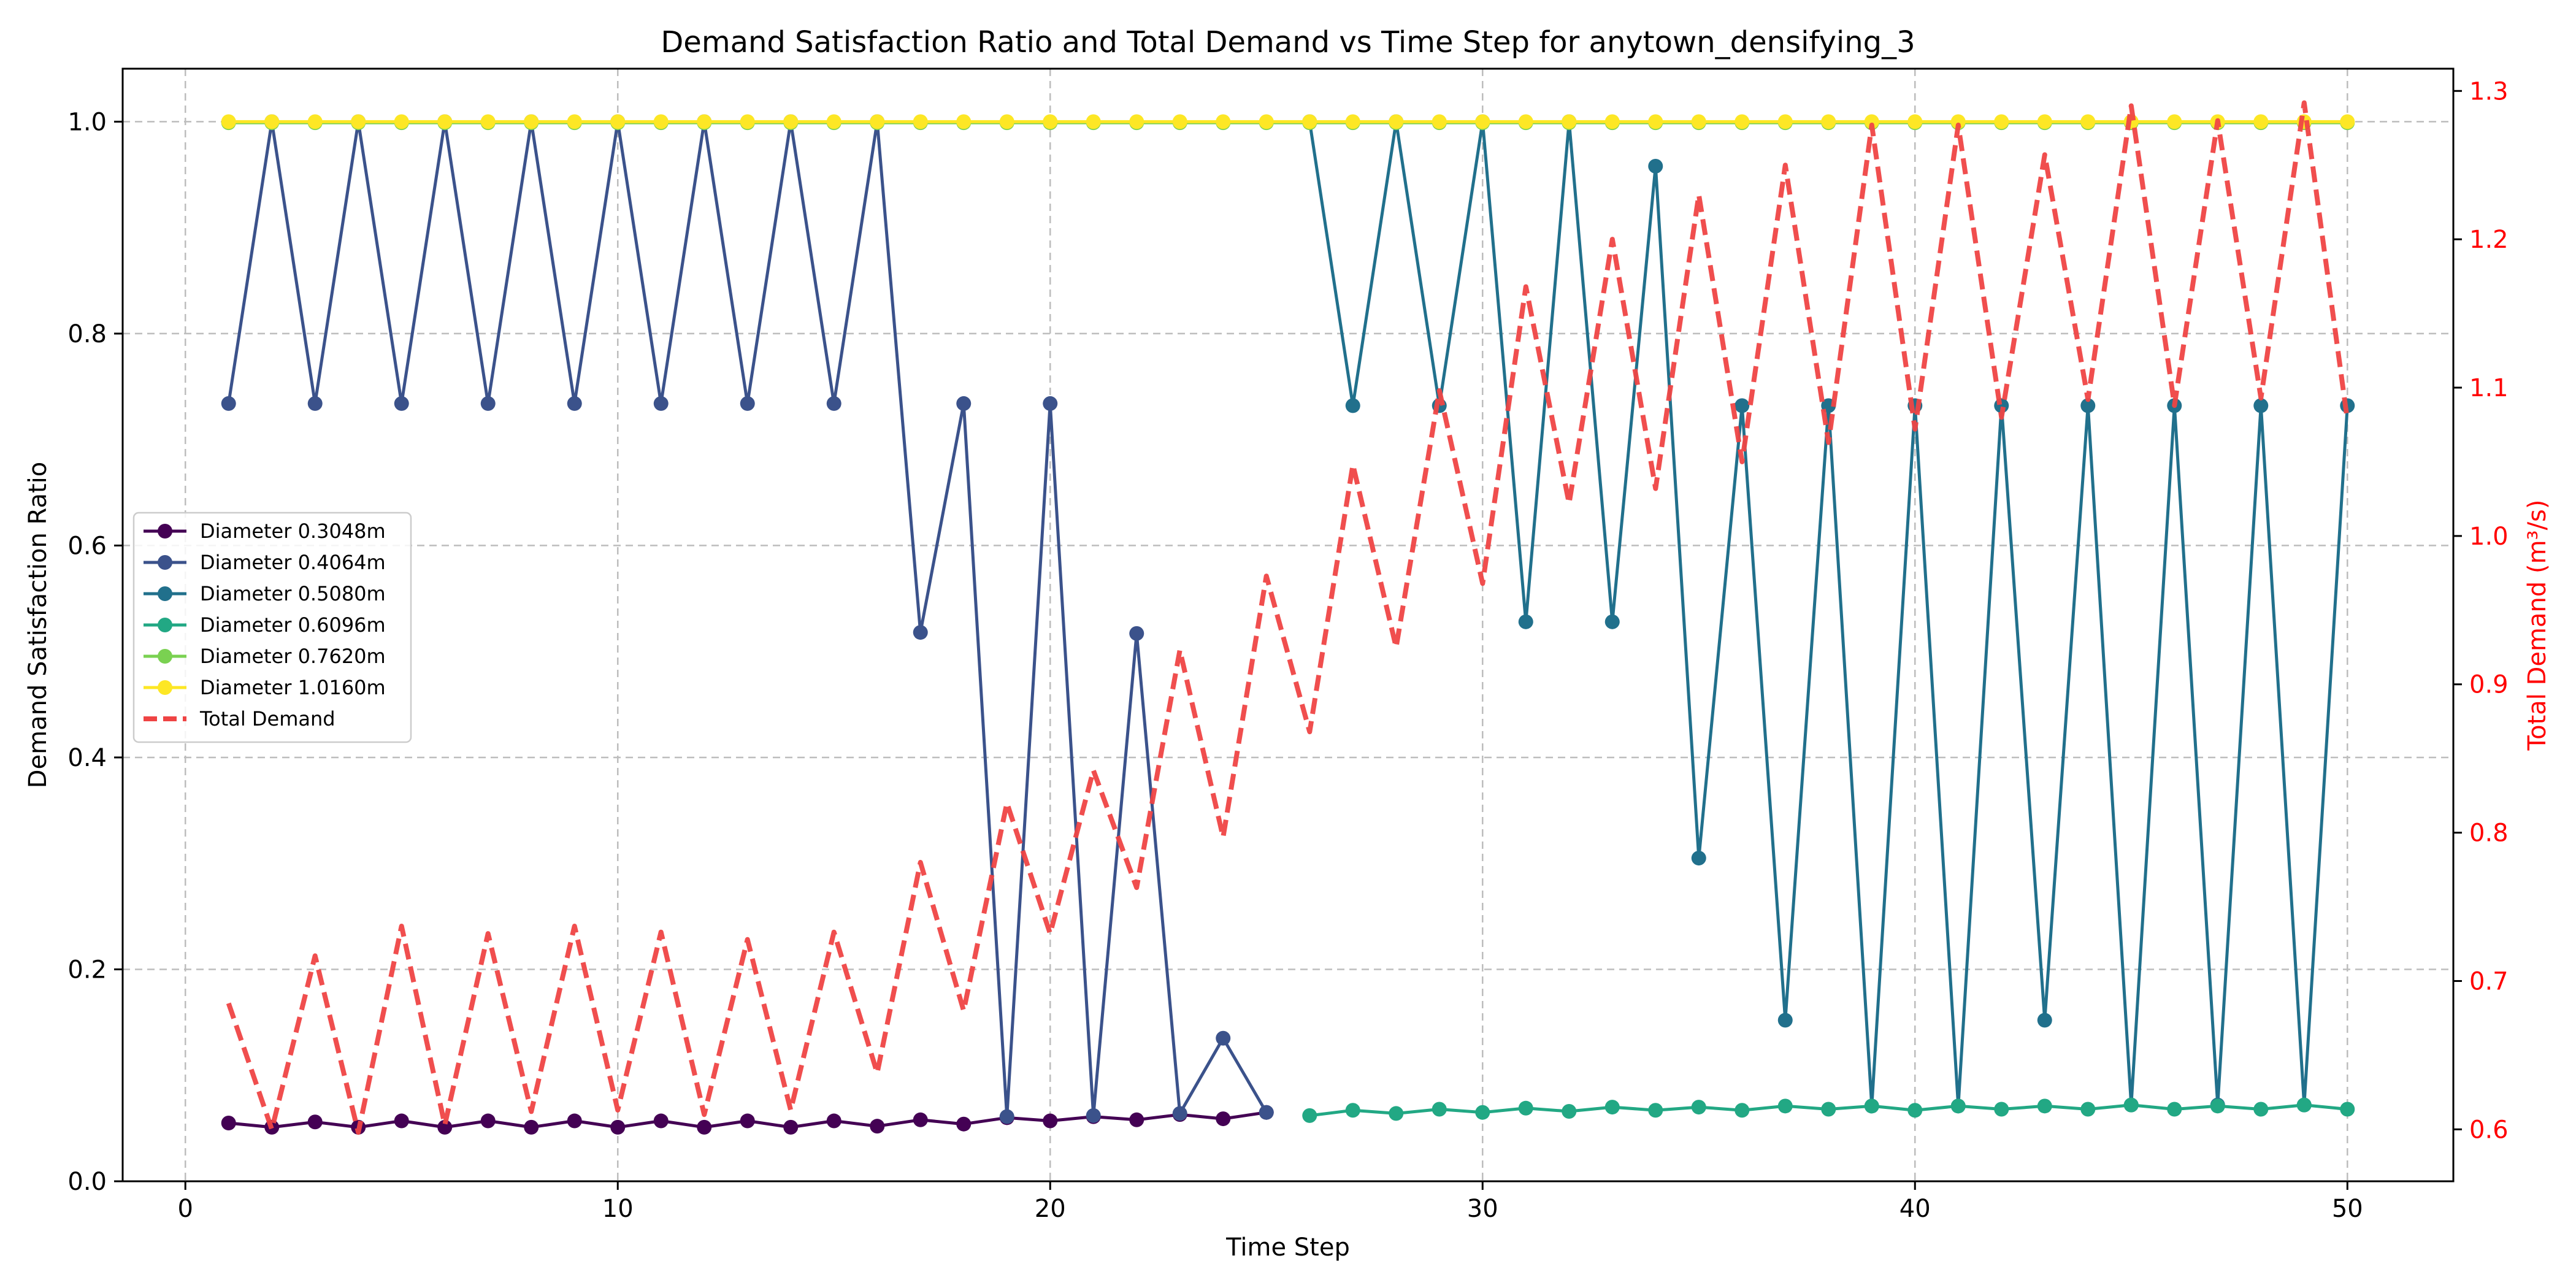 The image size is (2576, 1288). I want to click on legend-item: Diameter 0.5080m, so click(265, 593).